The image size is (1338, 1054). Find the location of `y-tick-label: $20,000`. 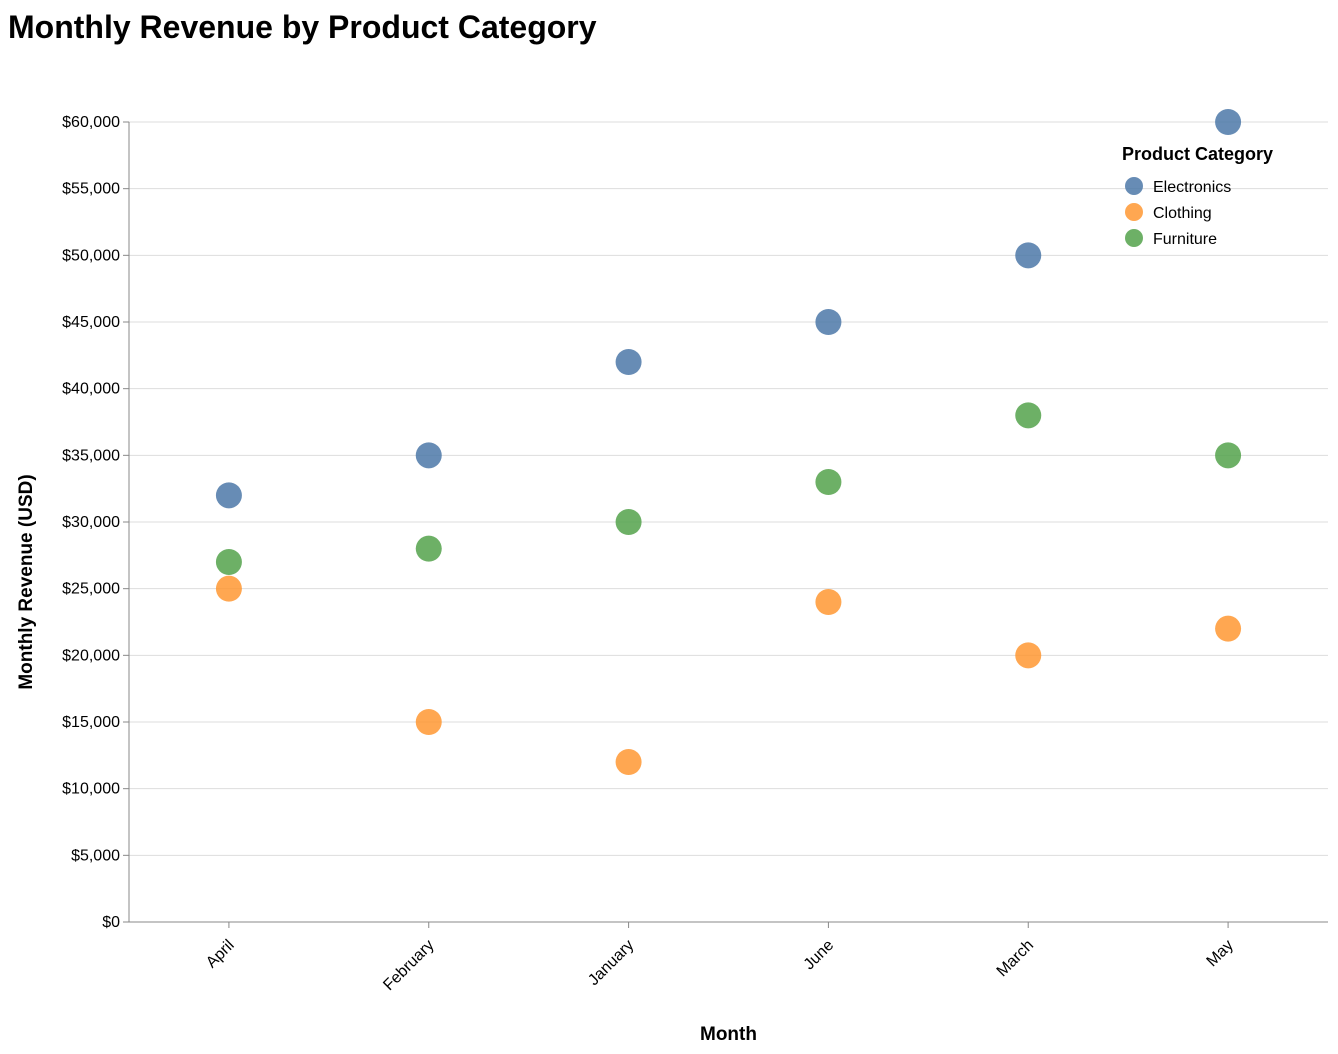

y-tick-label: $20,000 is located at coordinates (91, 655).